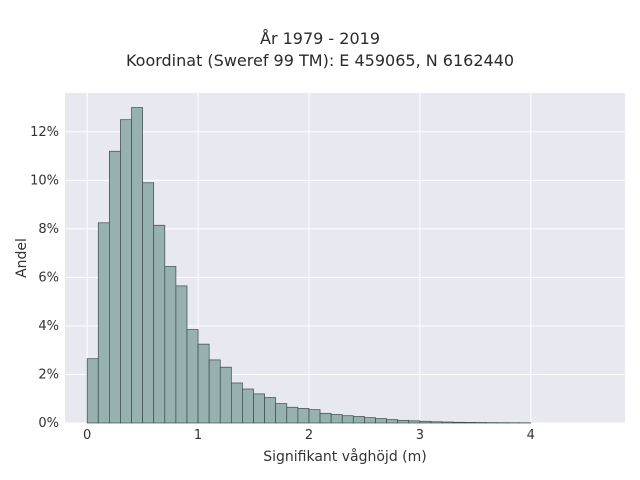 Image resolution: width=640 pixels, height=480 pixels. What do you see at coordinates (48, 277) in the screenshot?
I see `y-tick-label: 6%` at bounding box center [48, 277].